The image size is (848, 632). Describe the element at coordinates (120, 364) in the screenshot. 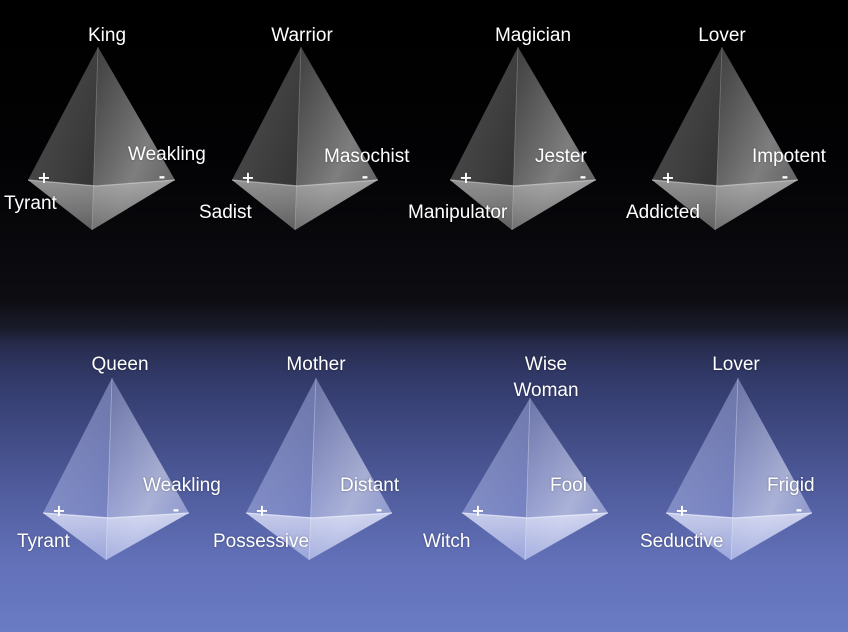

I see `archetype-title-queen: Queen` at that location.